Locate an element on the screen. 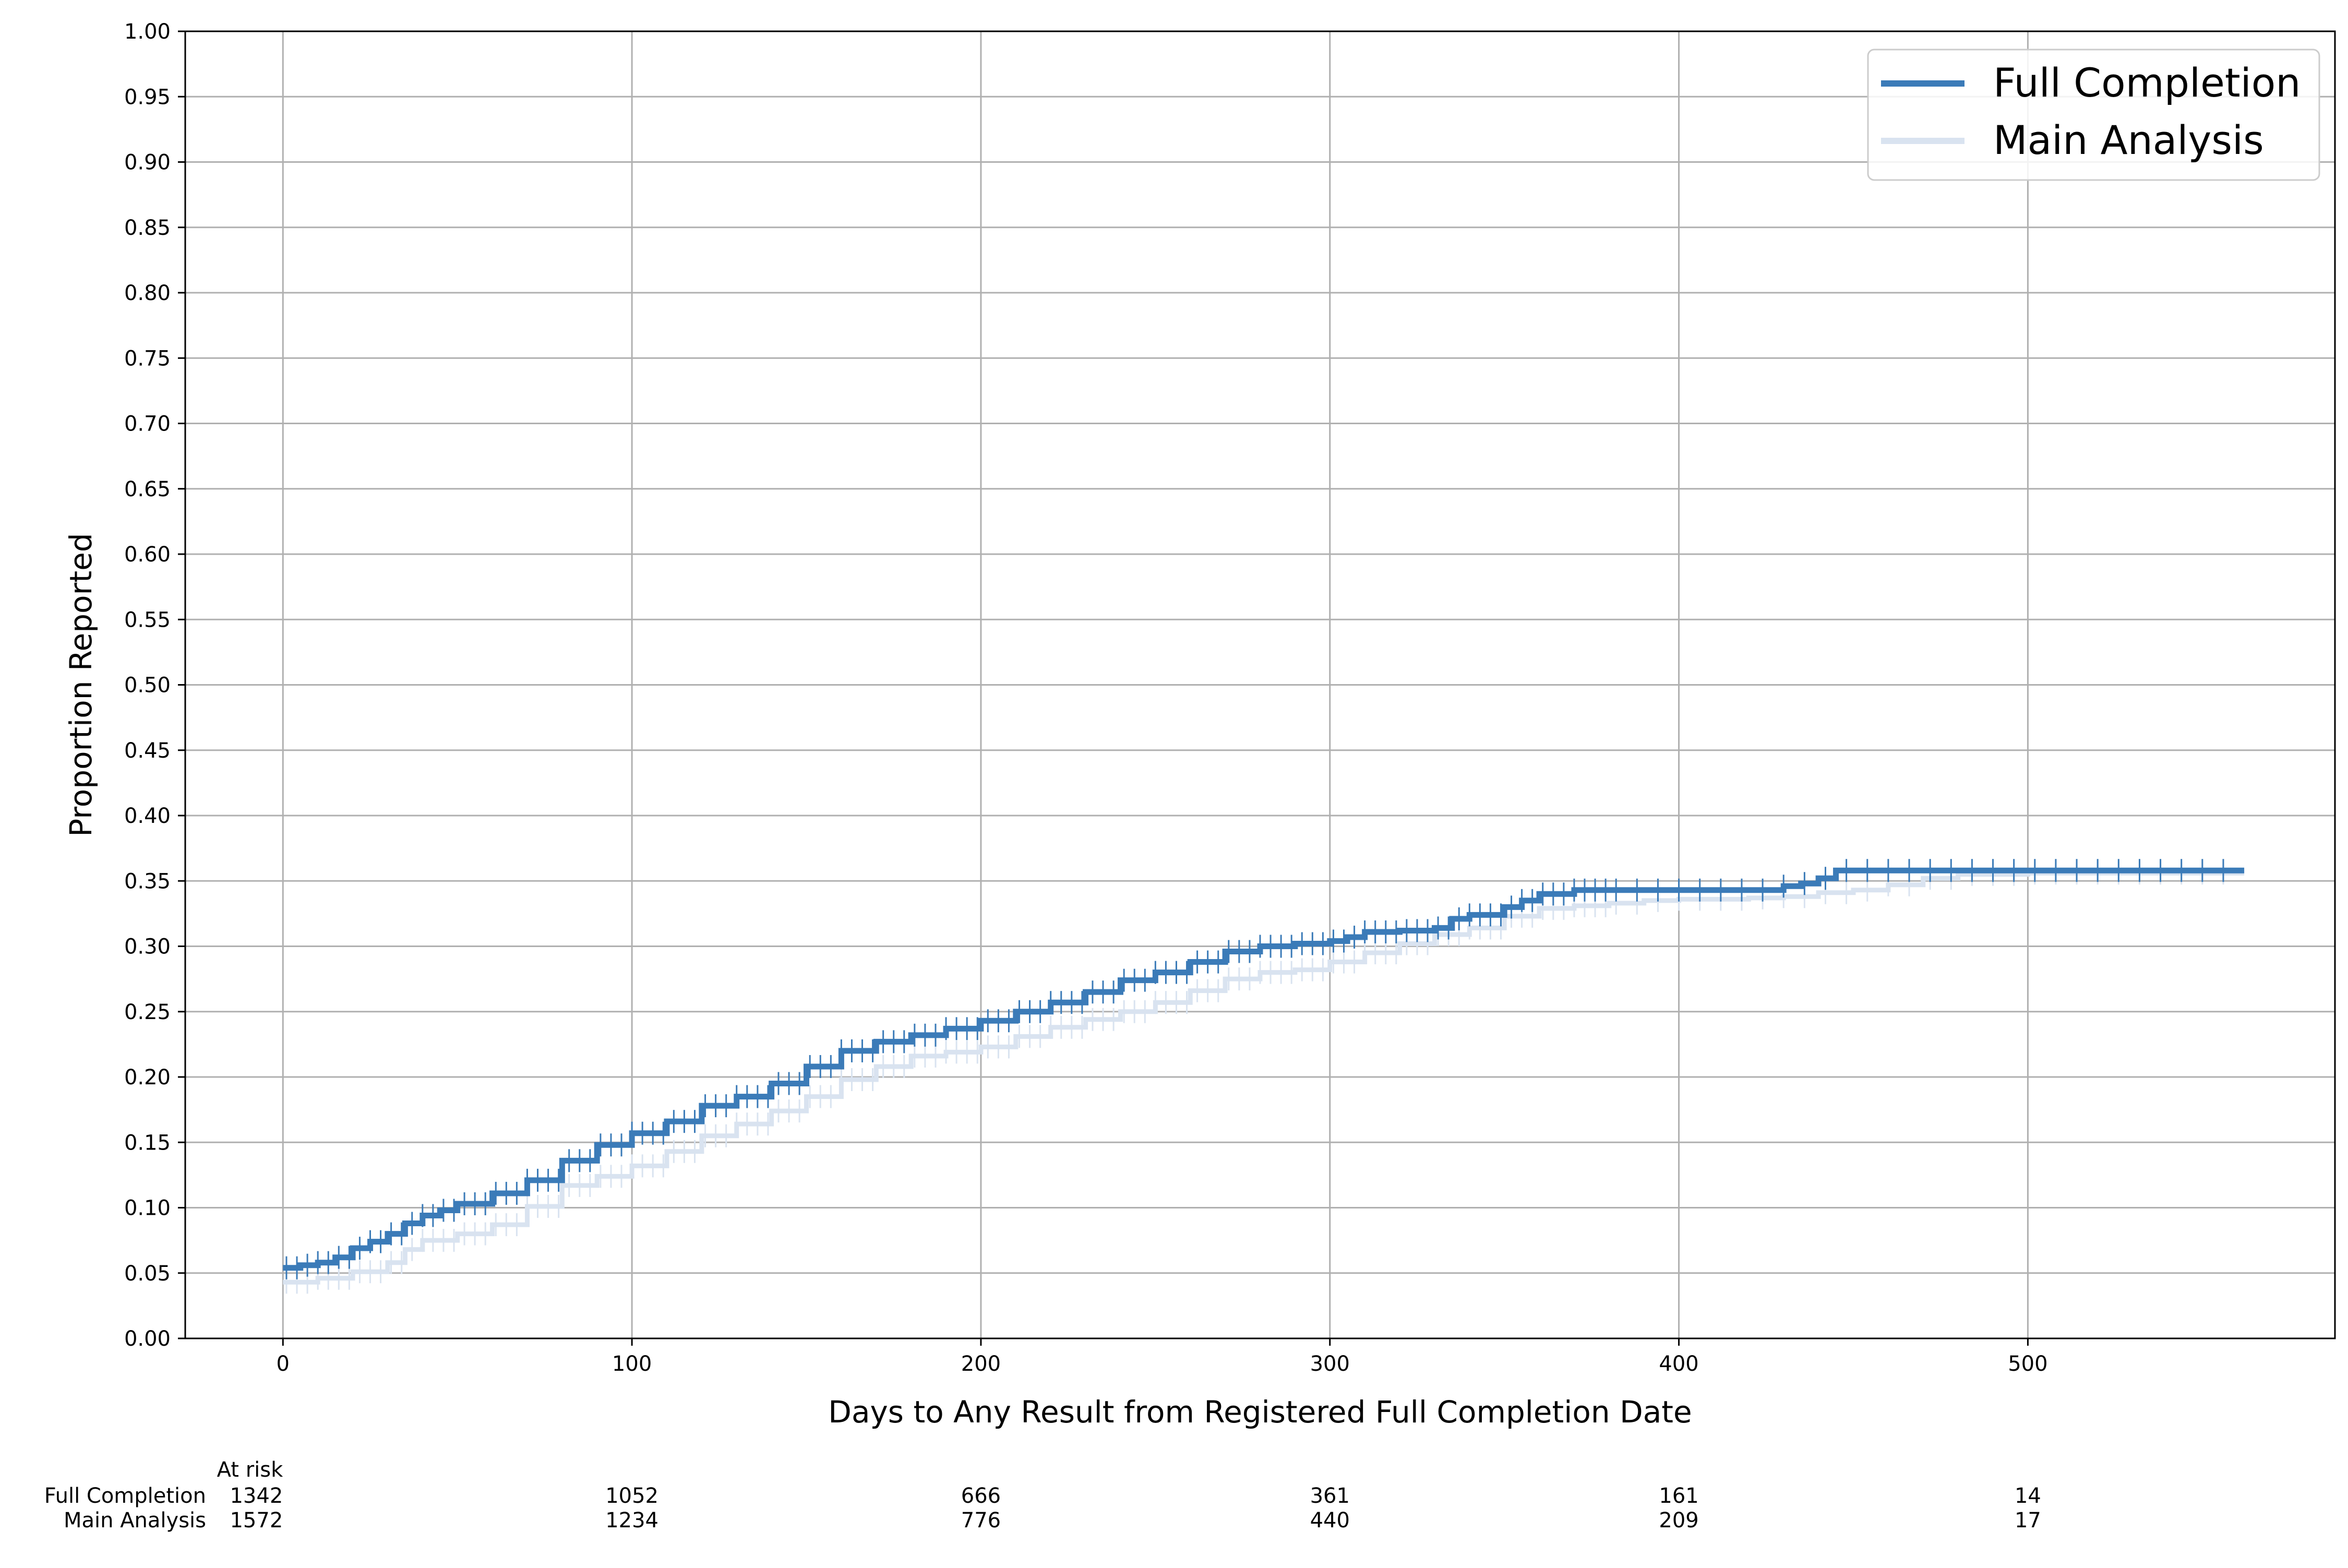 This screenshot has width=2348, height=1568. at-risk-value: 440 is located at coordinates (1330, 1521).